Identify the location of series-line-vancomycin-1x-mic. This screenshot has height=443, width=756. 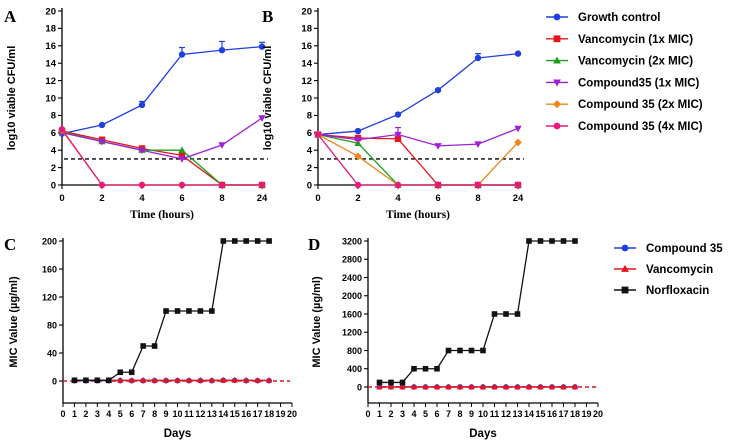
(417, 159).